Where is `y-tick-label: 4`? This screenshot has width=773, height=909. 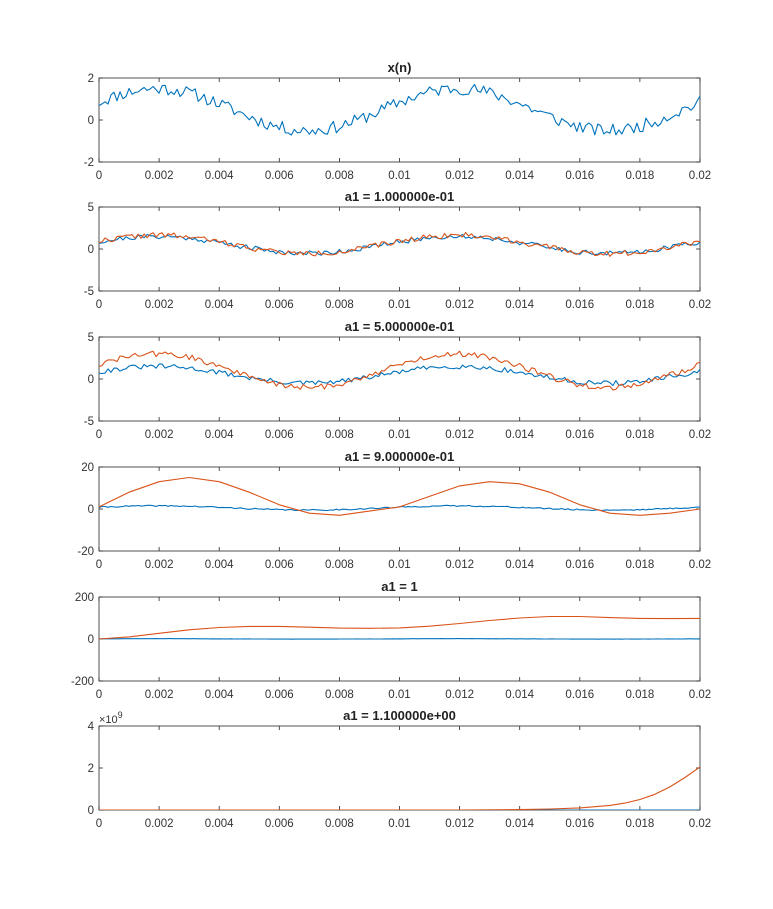 y-tick-label: 4 is located at coordinates (91, 727).